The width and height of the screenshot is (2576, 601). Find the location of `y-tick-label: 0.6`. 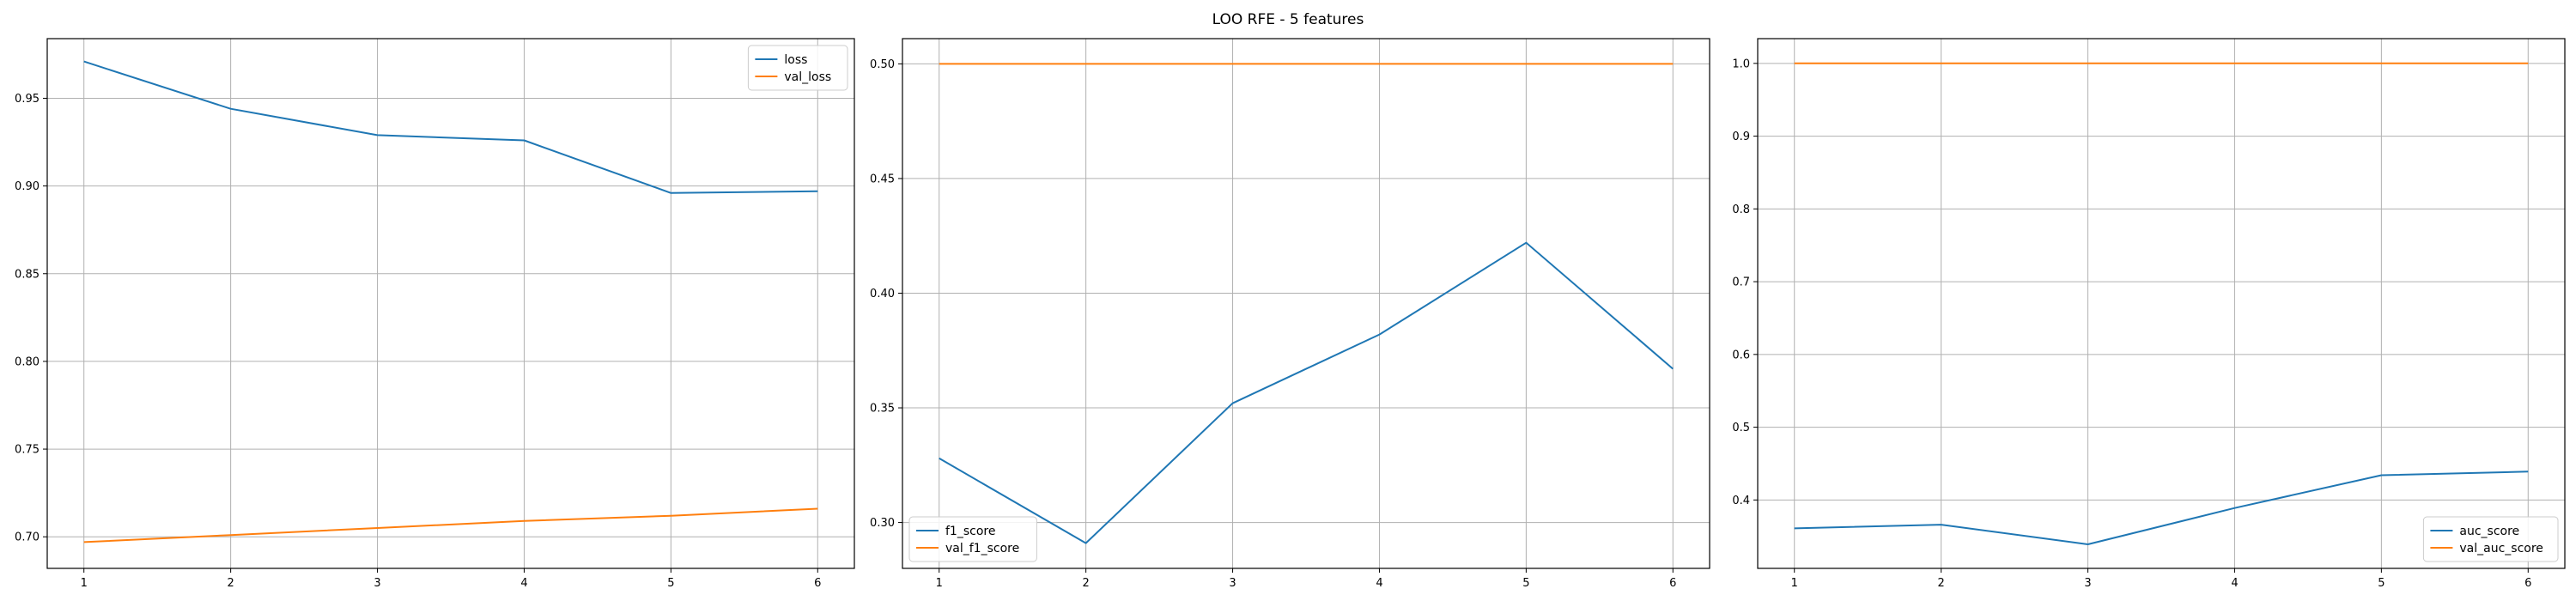

y-tick-label: 0.6 is located at coordinates (1741, 355).